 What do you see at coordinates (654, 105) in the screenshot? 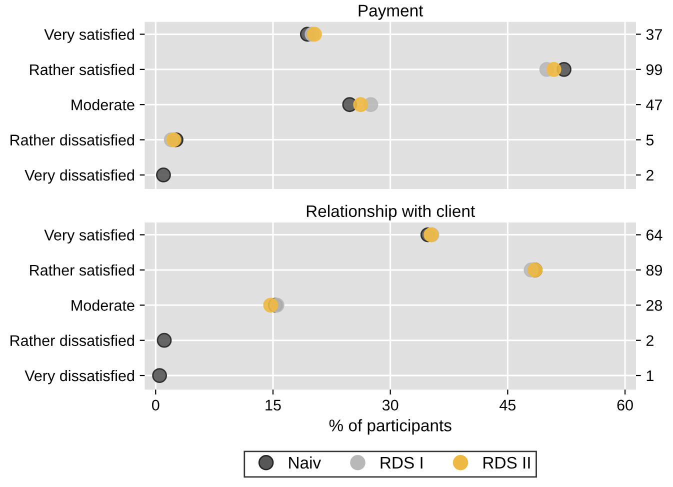
I see `y2-tick-label: 47` at bounding box center [654, 105].